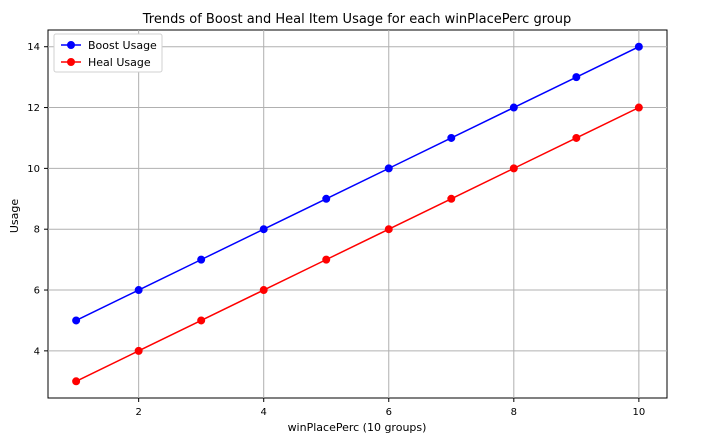  What do you see at coordinates (37, 230) in the screenshot?
I see `y-tick-label-8: 8` at bounding box center [37, 230].